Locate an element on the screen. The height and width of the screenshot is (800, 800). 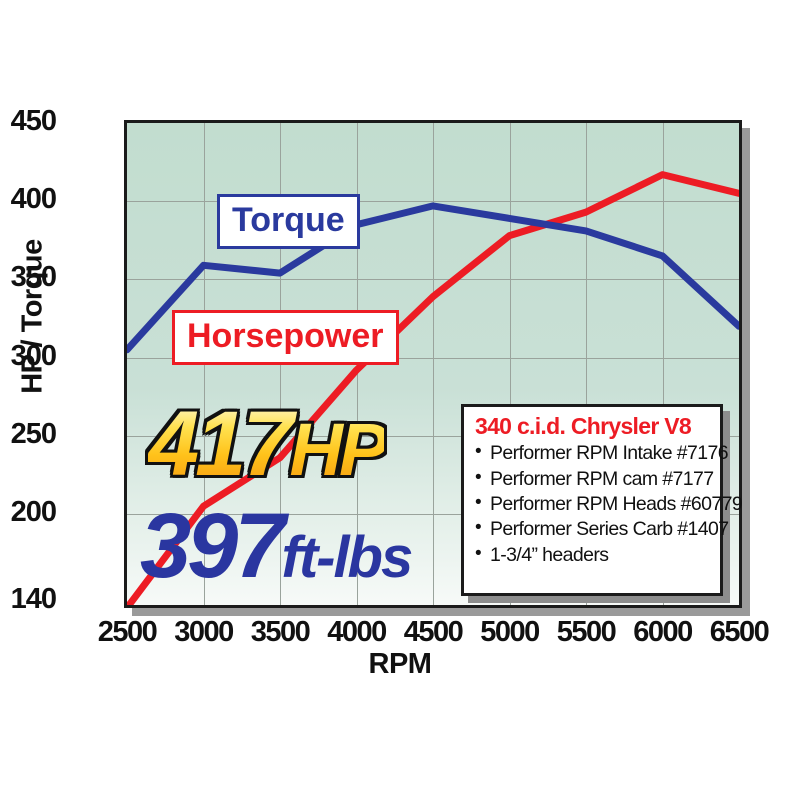
y-axis-tick: 140 is located at coordinates (33, 599).